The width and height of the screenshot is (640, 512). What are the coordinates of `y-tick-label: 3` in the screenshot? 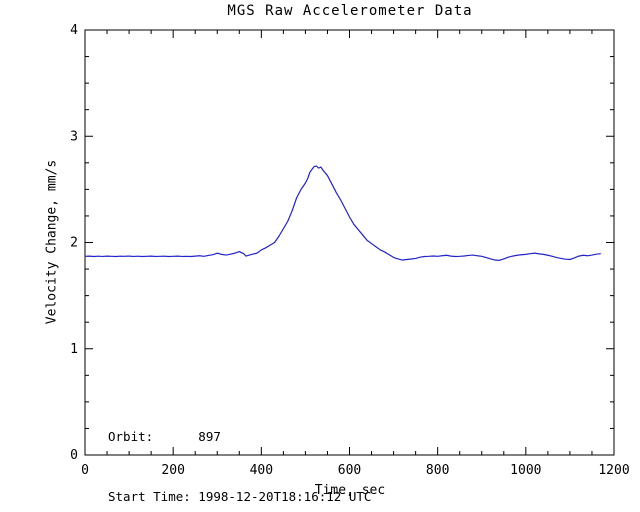 It's located at (74, 136).